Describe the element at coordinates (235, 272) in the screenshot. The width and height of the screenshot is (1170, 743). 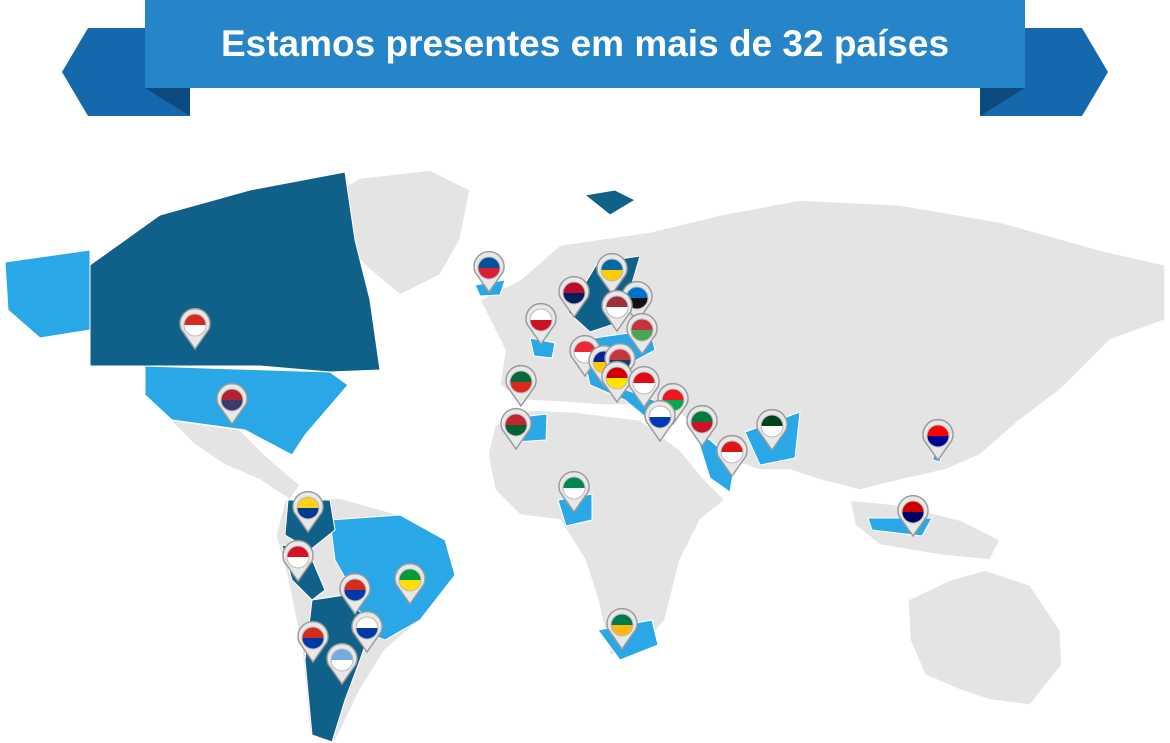
I see `canada` at that location.